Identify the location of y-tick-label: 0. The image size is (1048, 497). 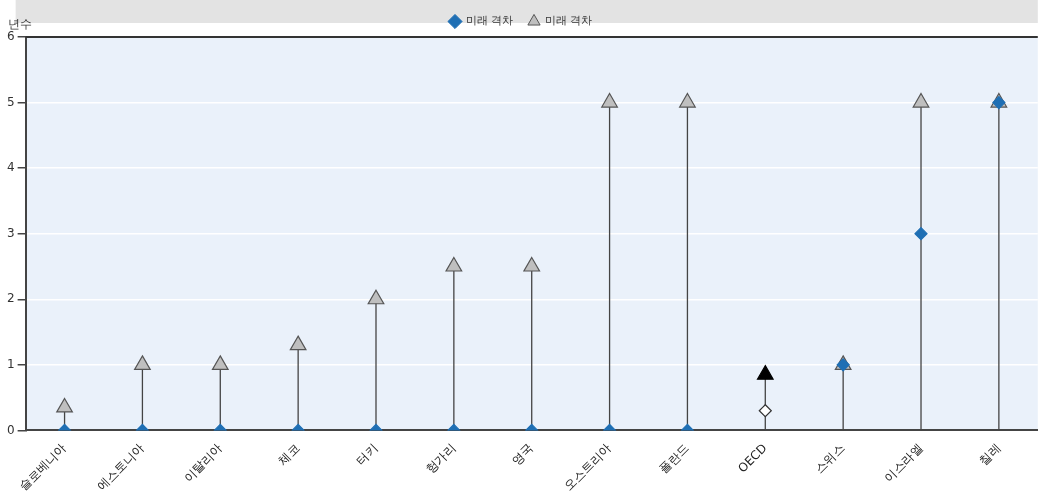
(10, 429).